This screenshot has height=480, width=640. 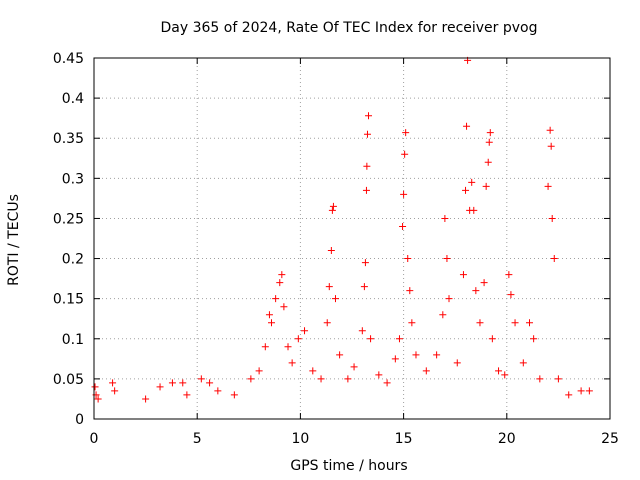 What do you see at coordinates (73, 179) in the screenshot?
I see `y-tick-label: 0.3` at bounding box center [73, 179].